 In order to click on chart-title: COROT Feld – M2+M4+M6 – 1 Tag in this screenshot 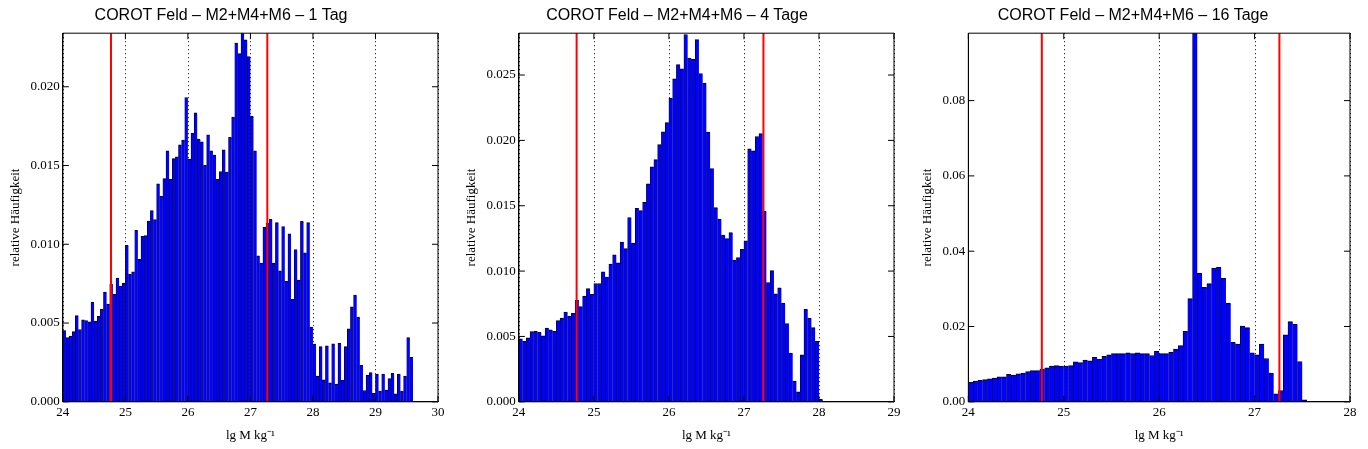, I will do `click(221, 15)`.